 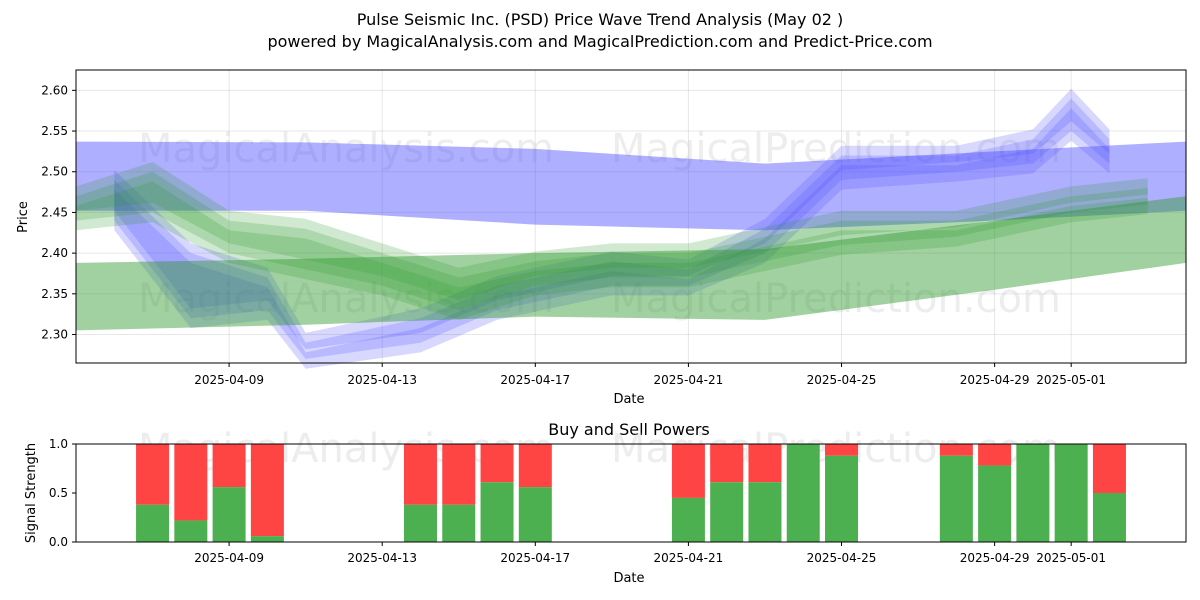 What do you see at coordinates (631, 493) in the screenshot?
I see `signal-bars` at bounding box center [631, 493].